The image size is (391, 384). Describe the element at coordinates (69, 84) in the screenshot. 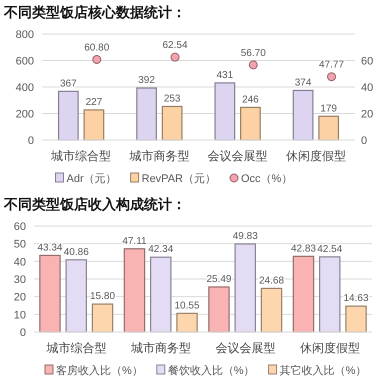

I see `data-label: 367` at that location.